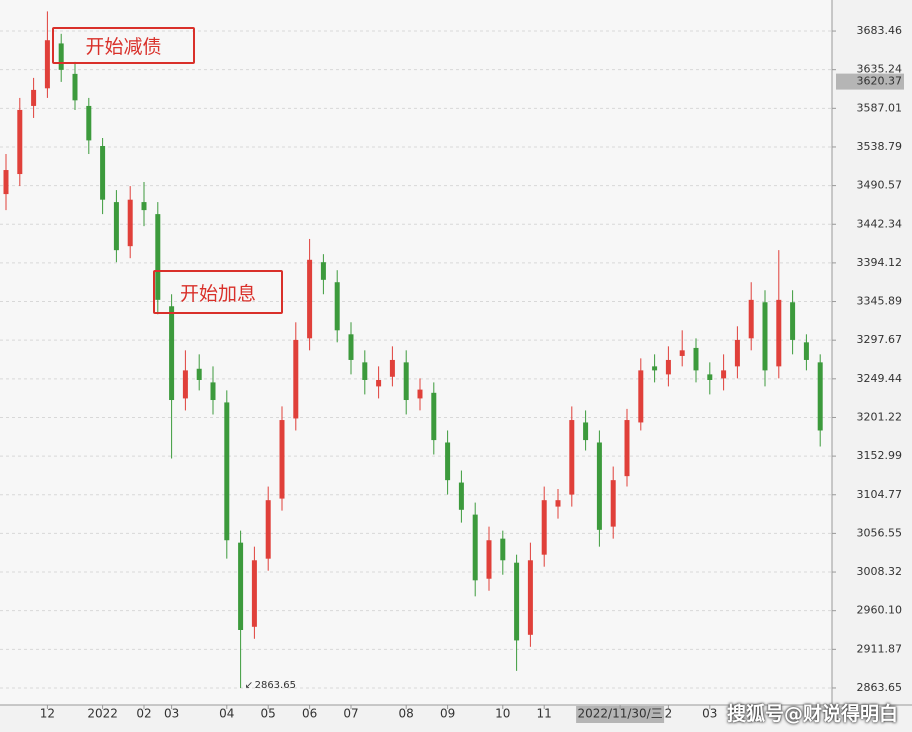 This screenshot has width=912, height=732. What do you see at coordinates (880, 687) in the screenshot?
I see `y-tick-label: 2863.65` at bounding box center [880, 687].